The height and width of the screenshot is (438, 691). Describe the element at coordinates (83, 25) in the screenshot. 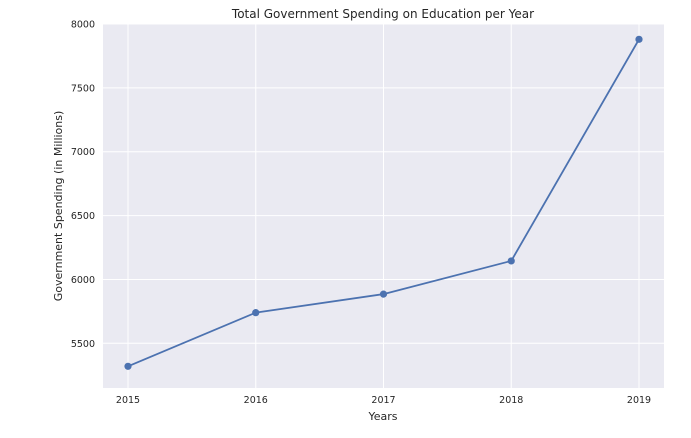

I see `y-tick-label: 8000` at that location.